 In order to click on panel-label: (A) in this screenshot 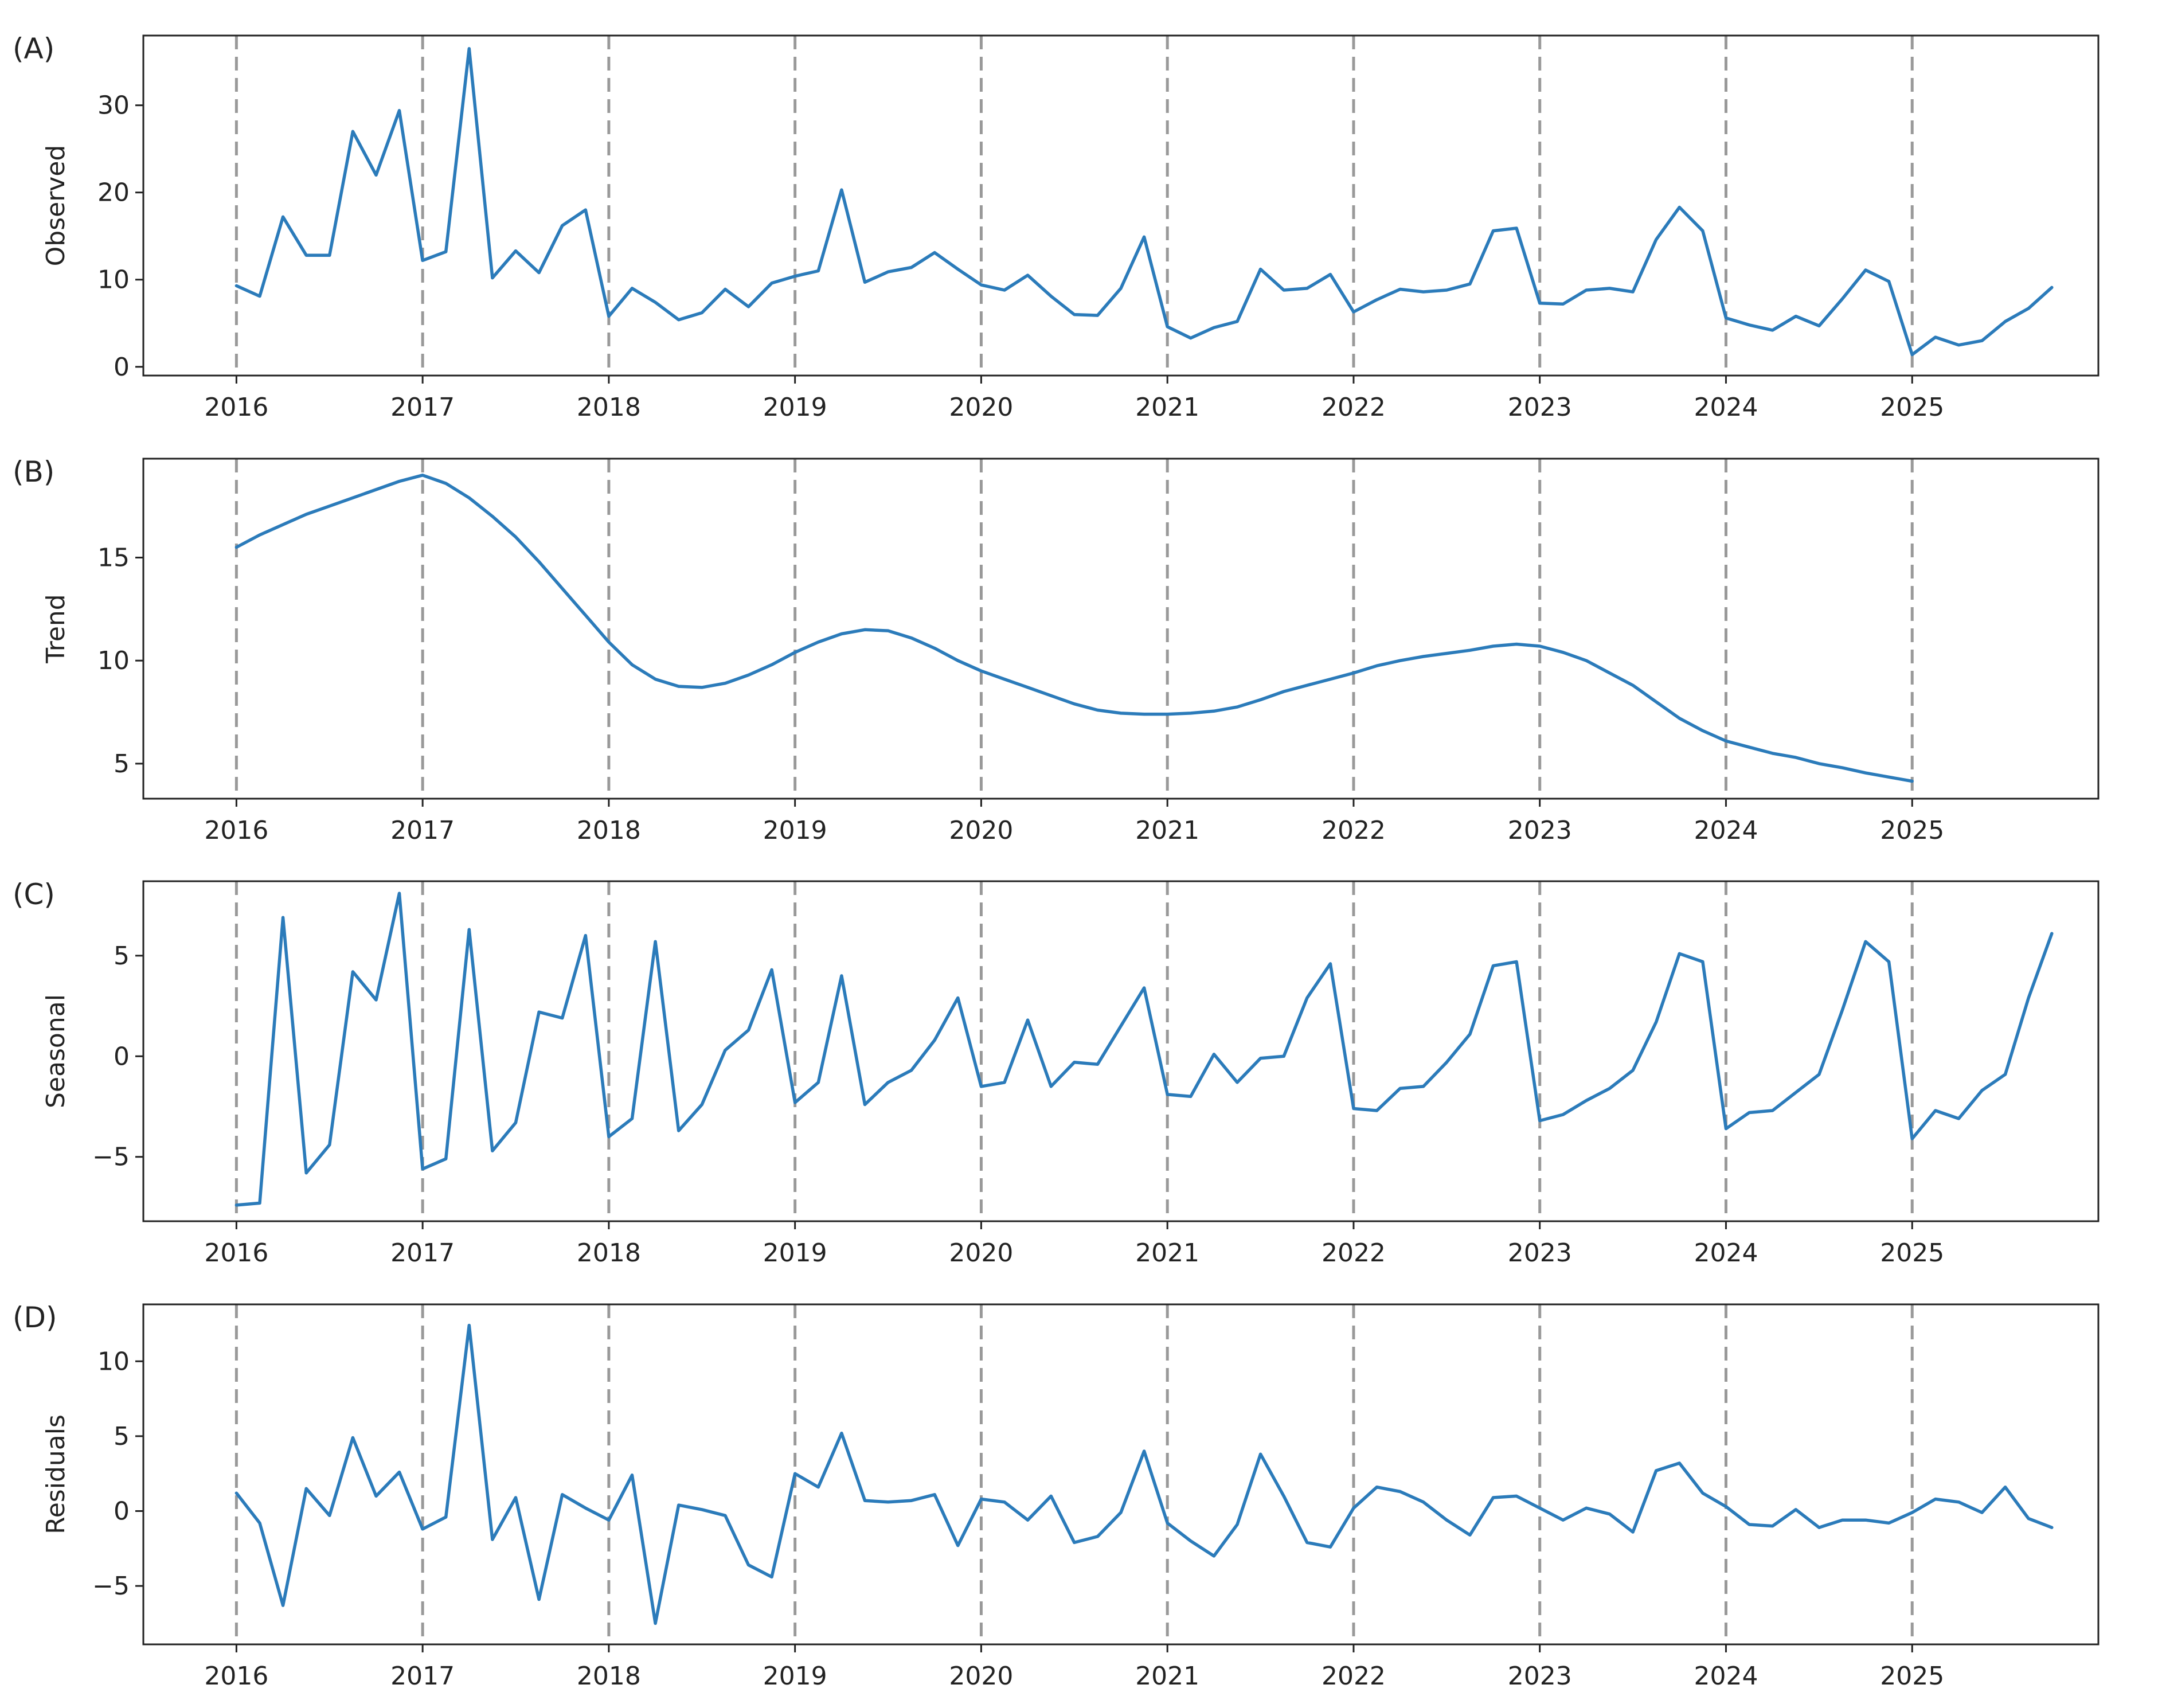, I will do `click(33, 48)`.